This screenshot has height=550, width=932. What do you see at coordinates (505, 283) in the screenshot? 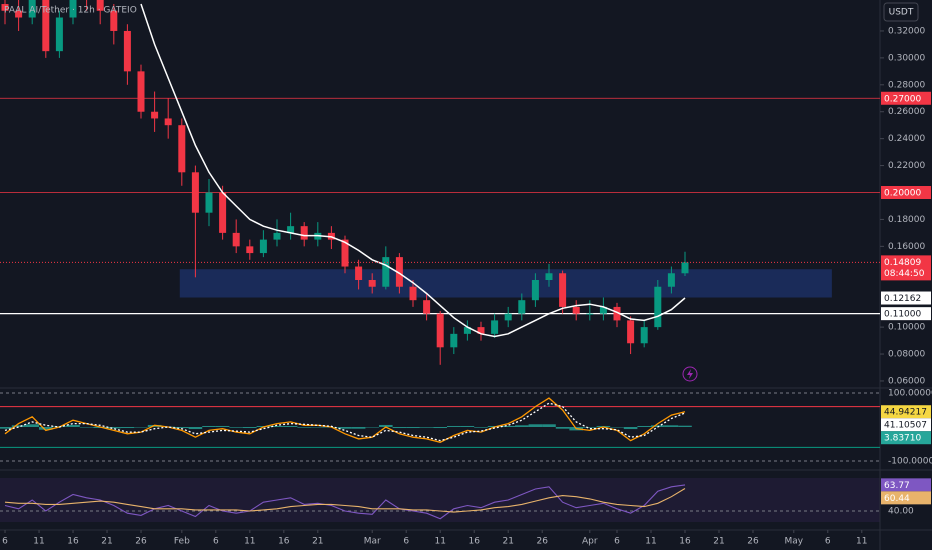
I see `zone` at bounding box center [505, 283].